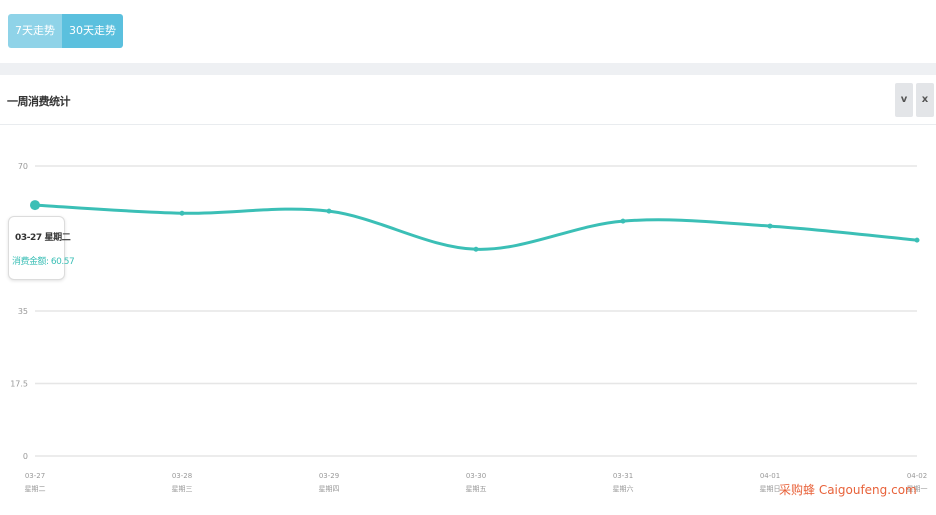 The width and height of the screenshot is (936, 515). I want to click on highlighted-data-point, so click(35, 205).